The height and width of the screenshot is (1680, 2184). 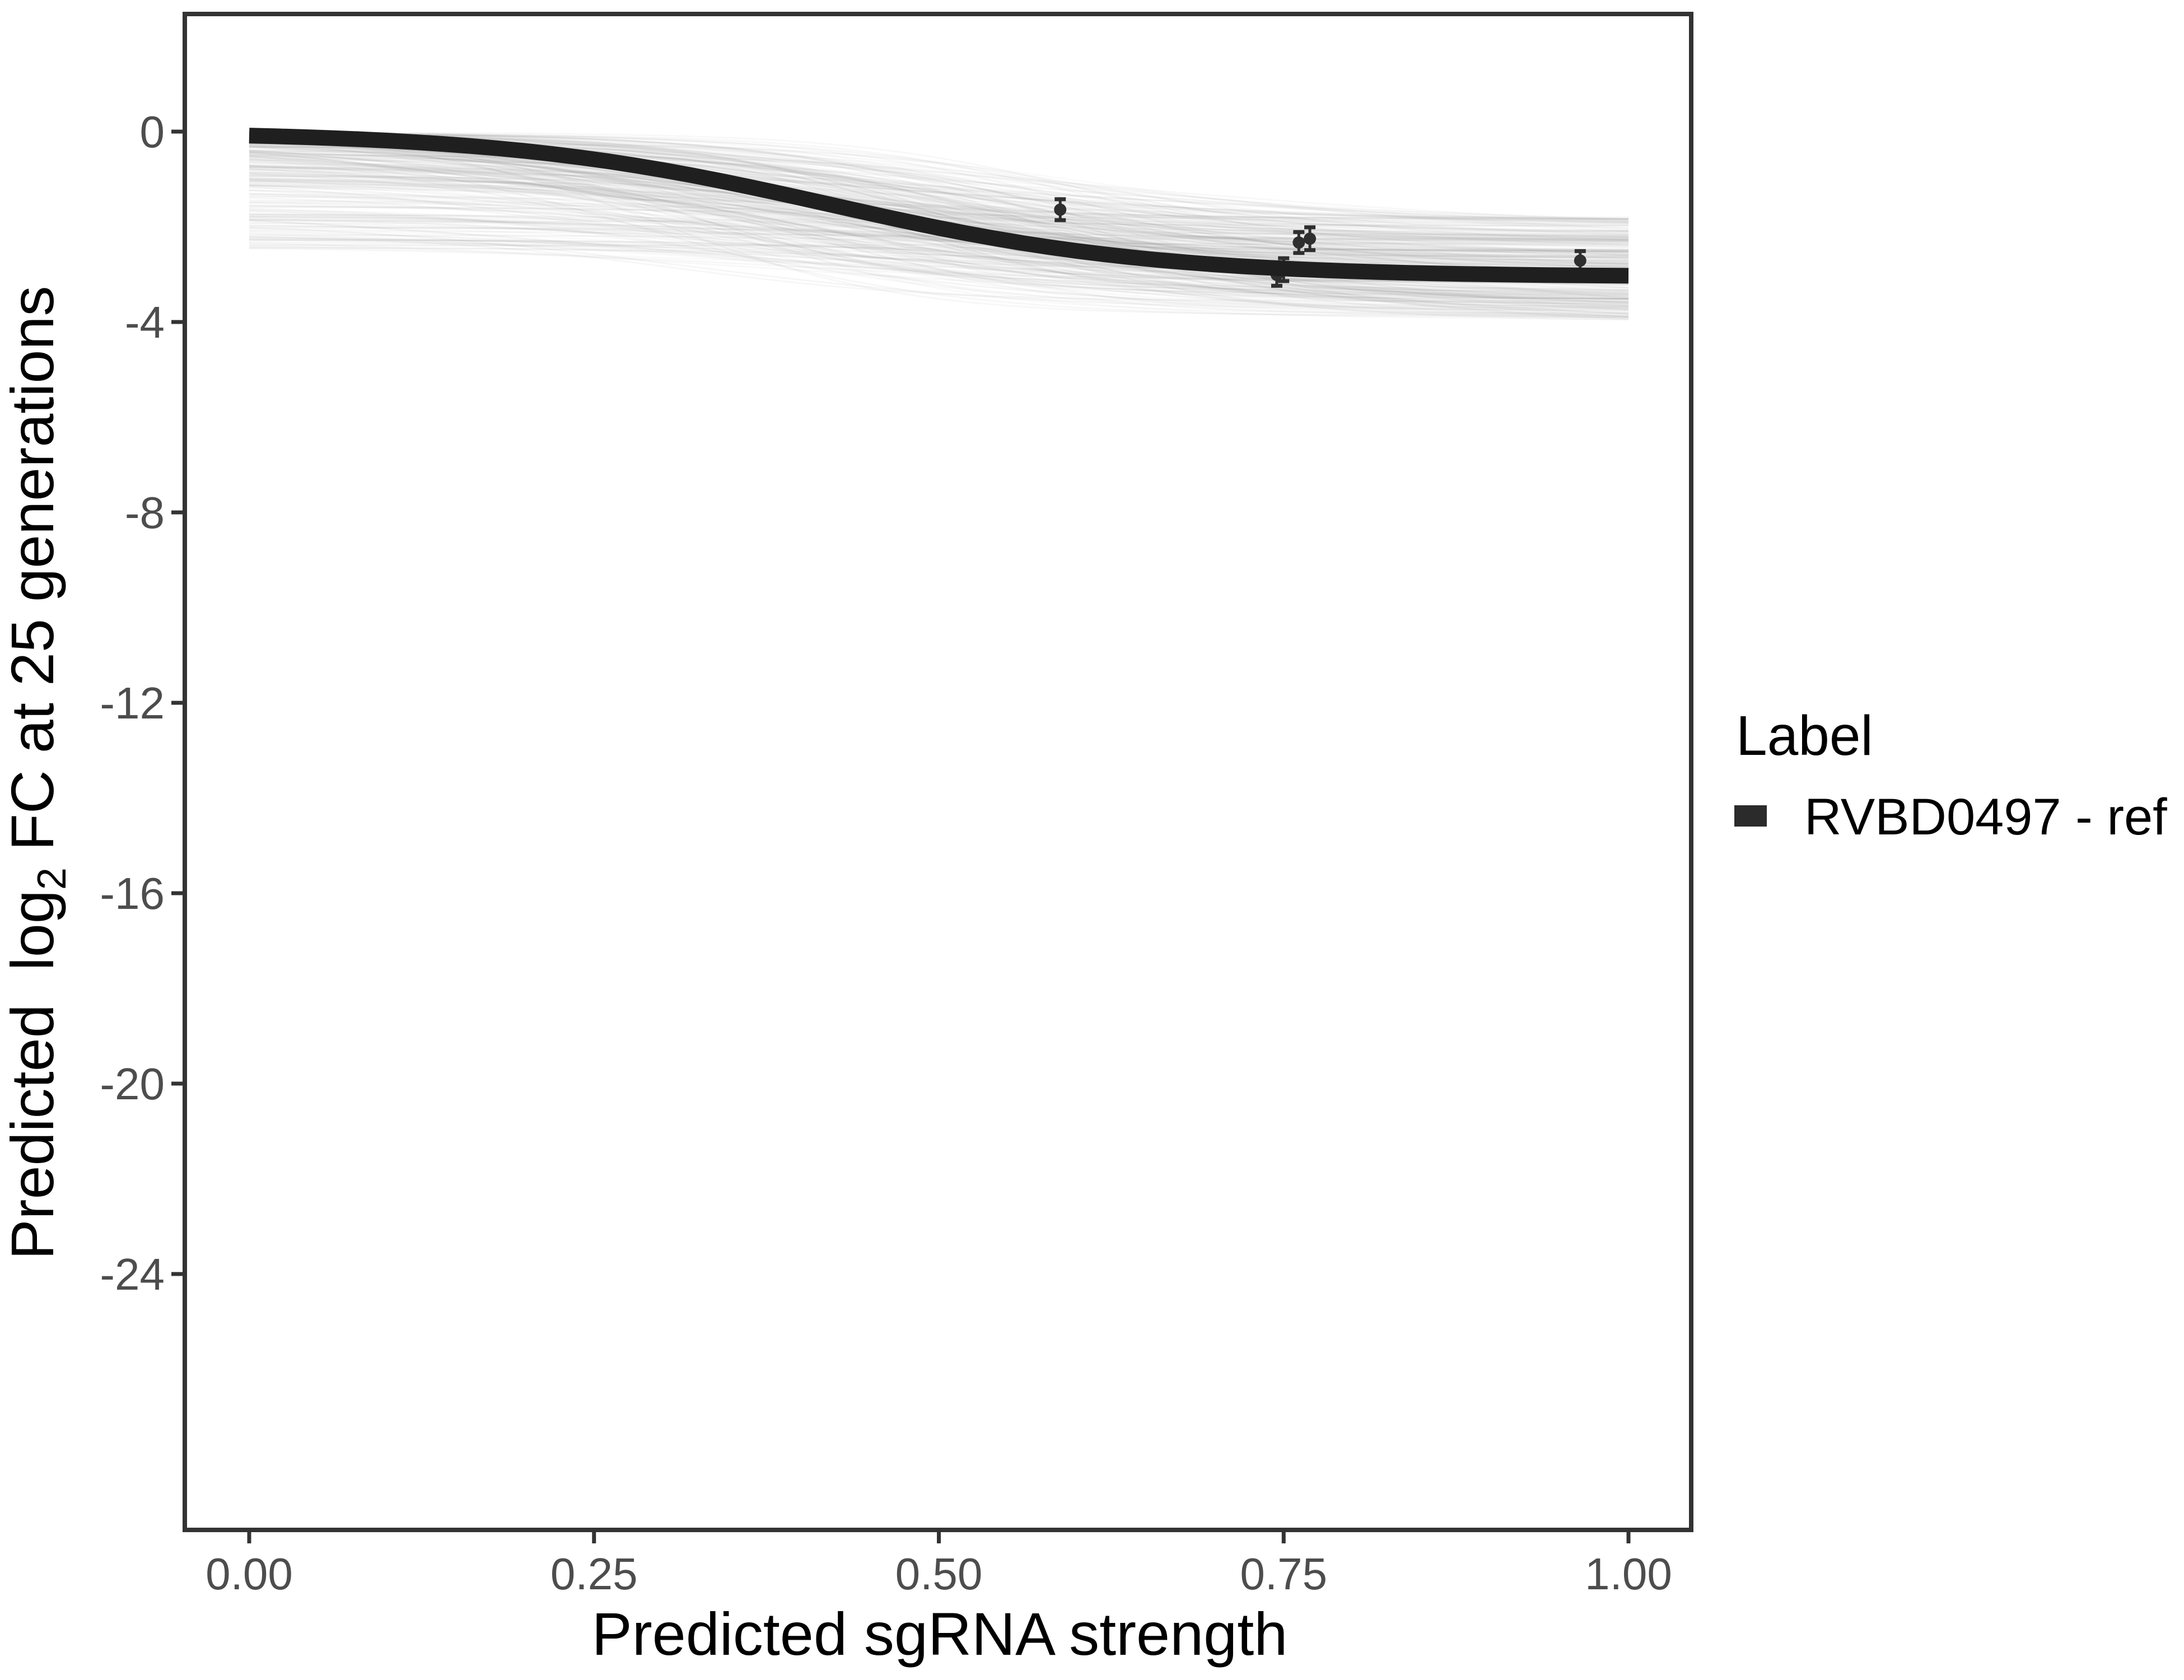 What do you see at coordinates (940, 1634) in the screenshot?
I see `x-axis-title: Predicted sgRNA strength` at bounding box center [940, 1634].